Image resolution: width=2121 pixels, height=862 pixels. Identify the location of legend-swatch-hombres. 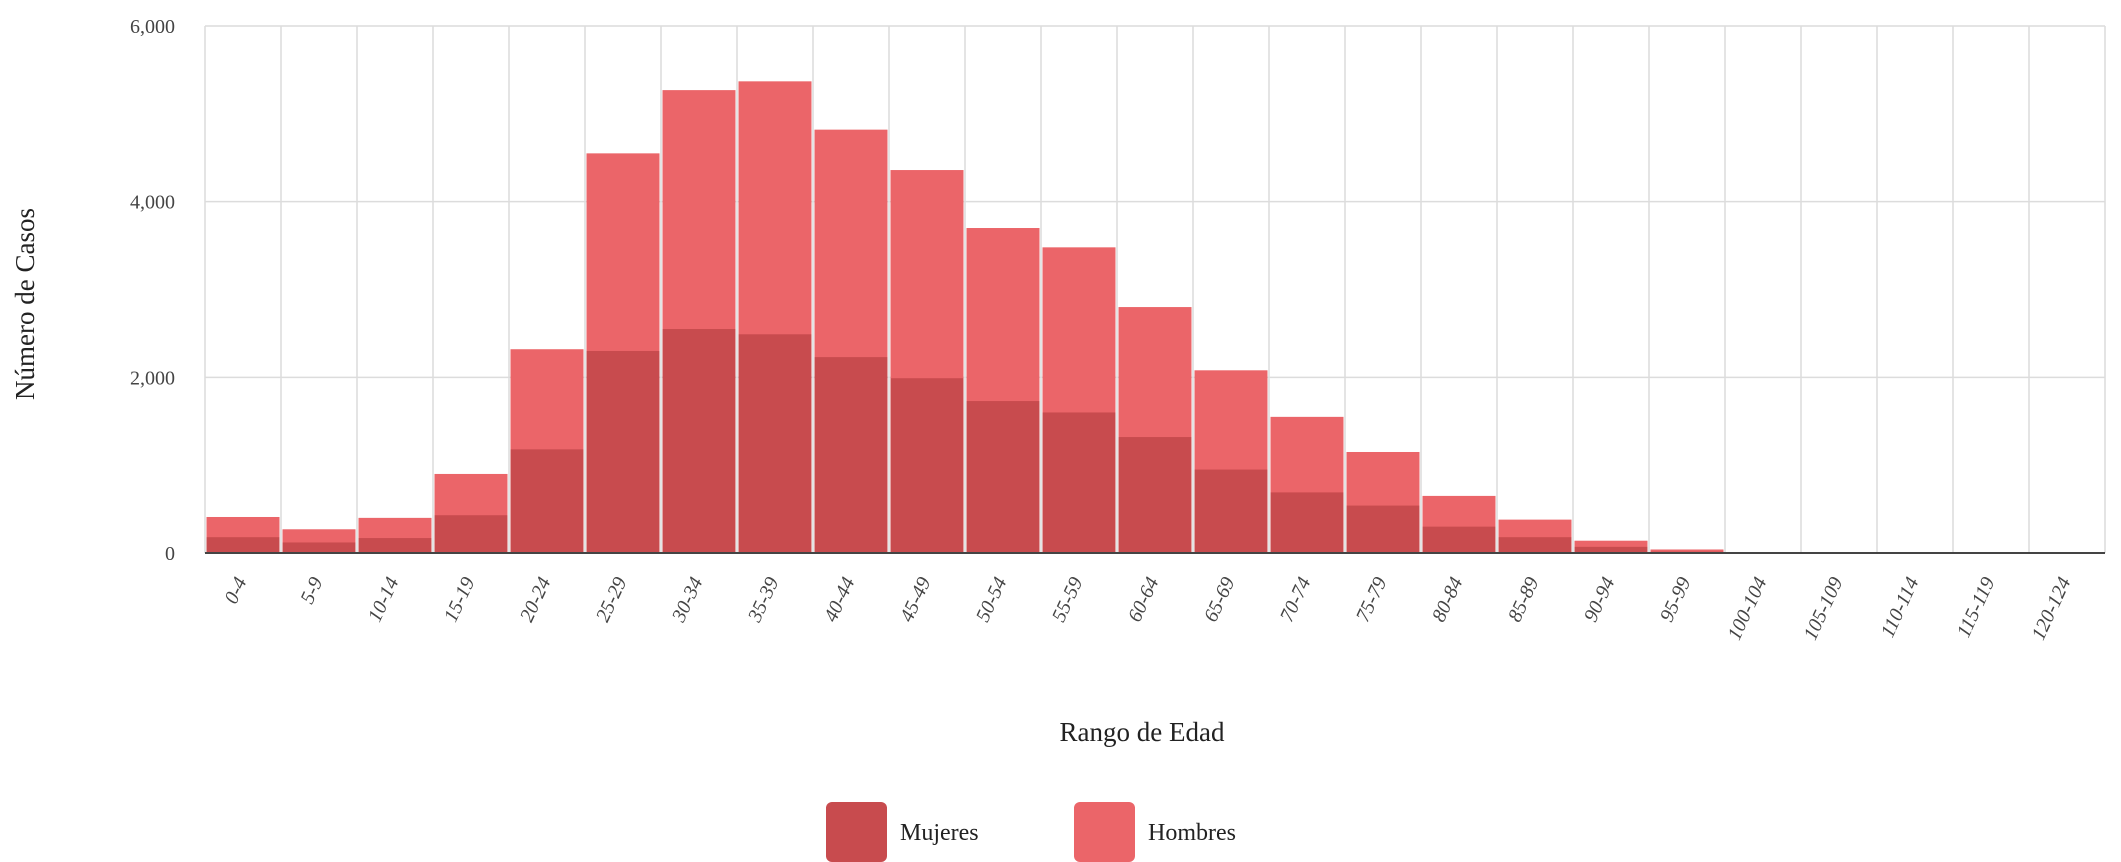
(1104, 832).